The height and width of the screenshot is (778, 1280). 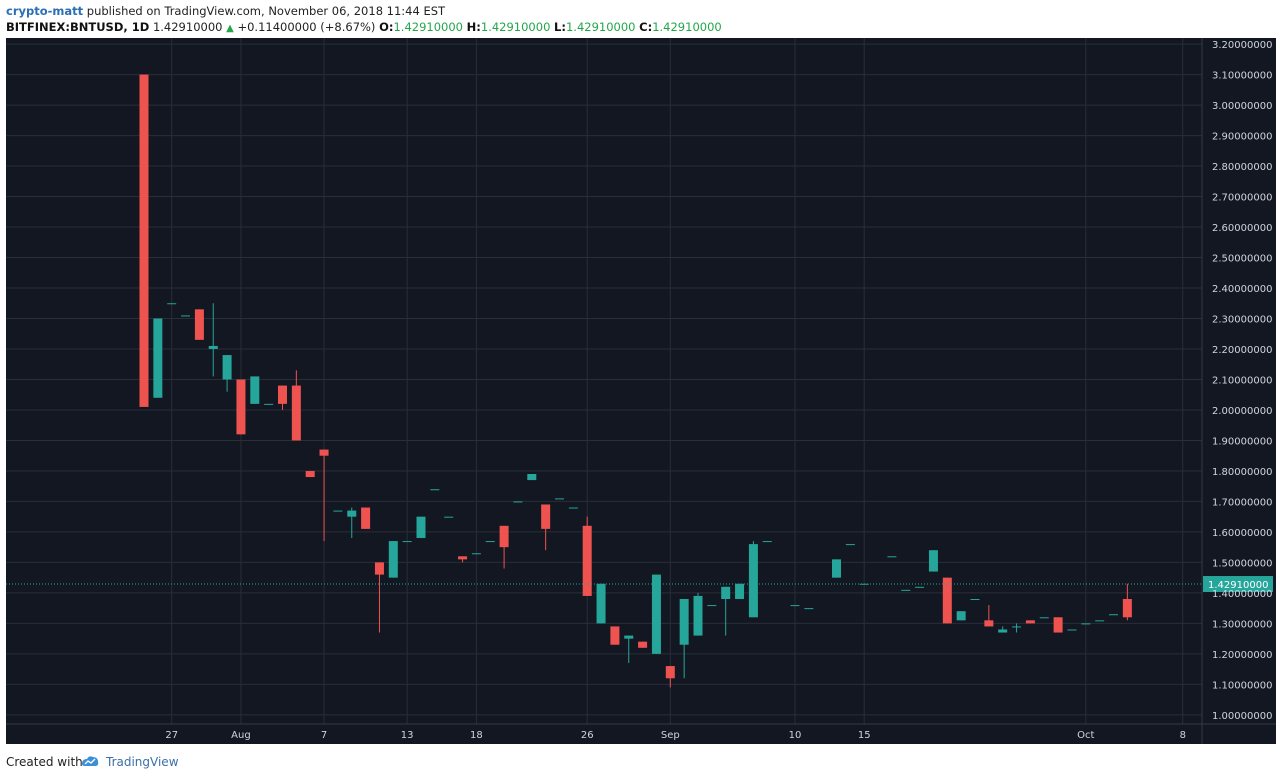 I want to click on y-tick-label: 1.30000000, so click(x=1242, y=624).